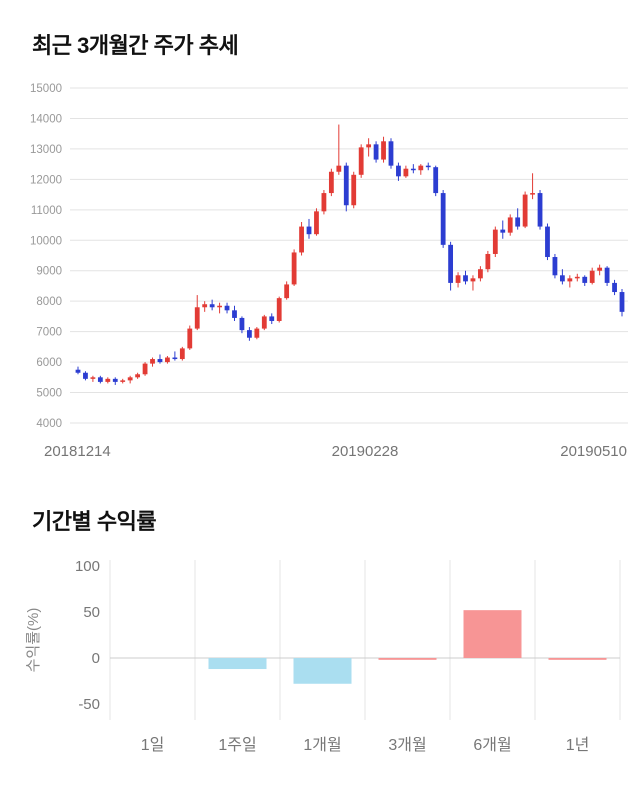 The height and width of the screenshot is (810, 640). I want to click on category-label: 1년, so click(578, 745).